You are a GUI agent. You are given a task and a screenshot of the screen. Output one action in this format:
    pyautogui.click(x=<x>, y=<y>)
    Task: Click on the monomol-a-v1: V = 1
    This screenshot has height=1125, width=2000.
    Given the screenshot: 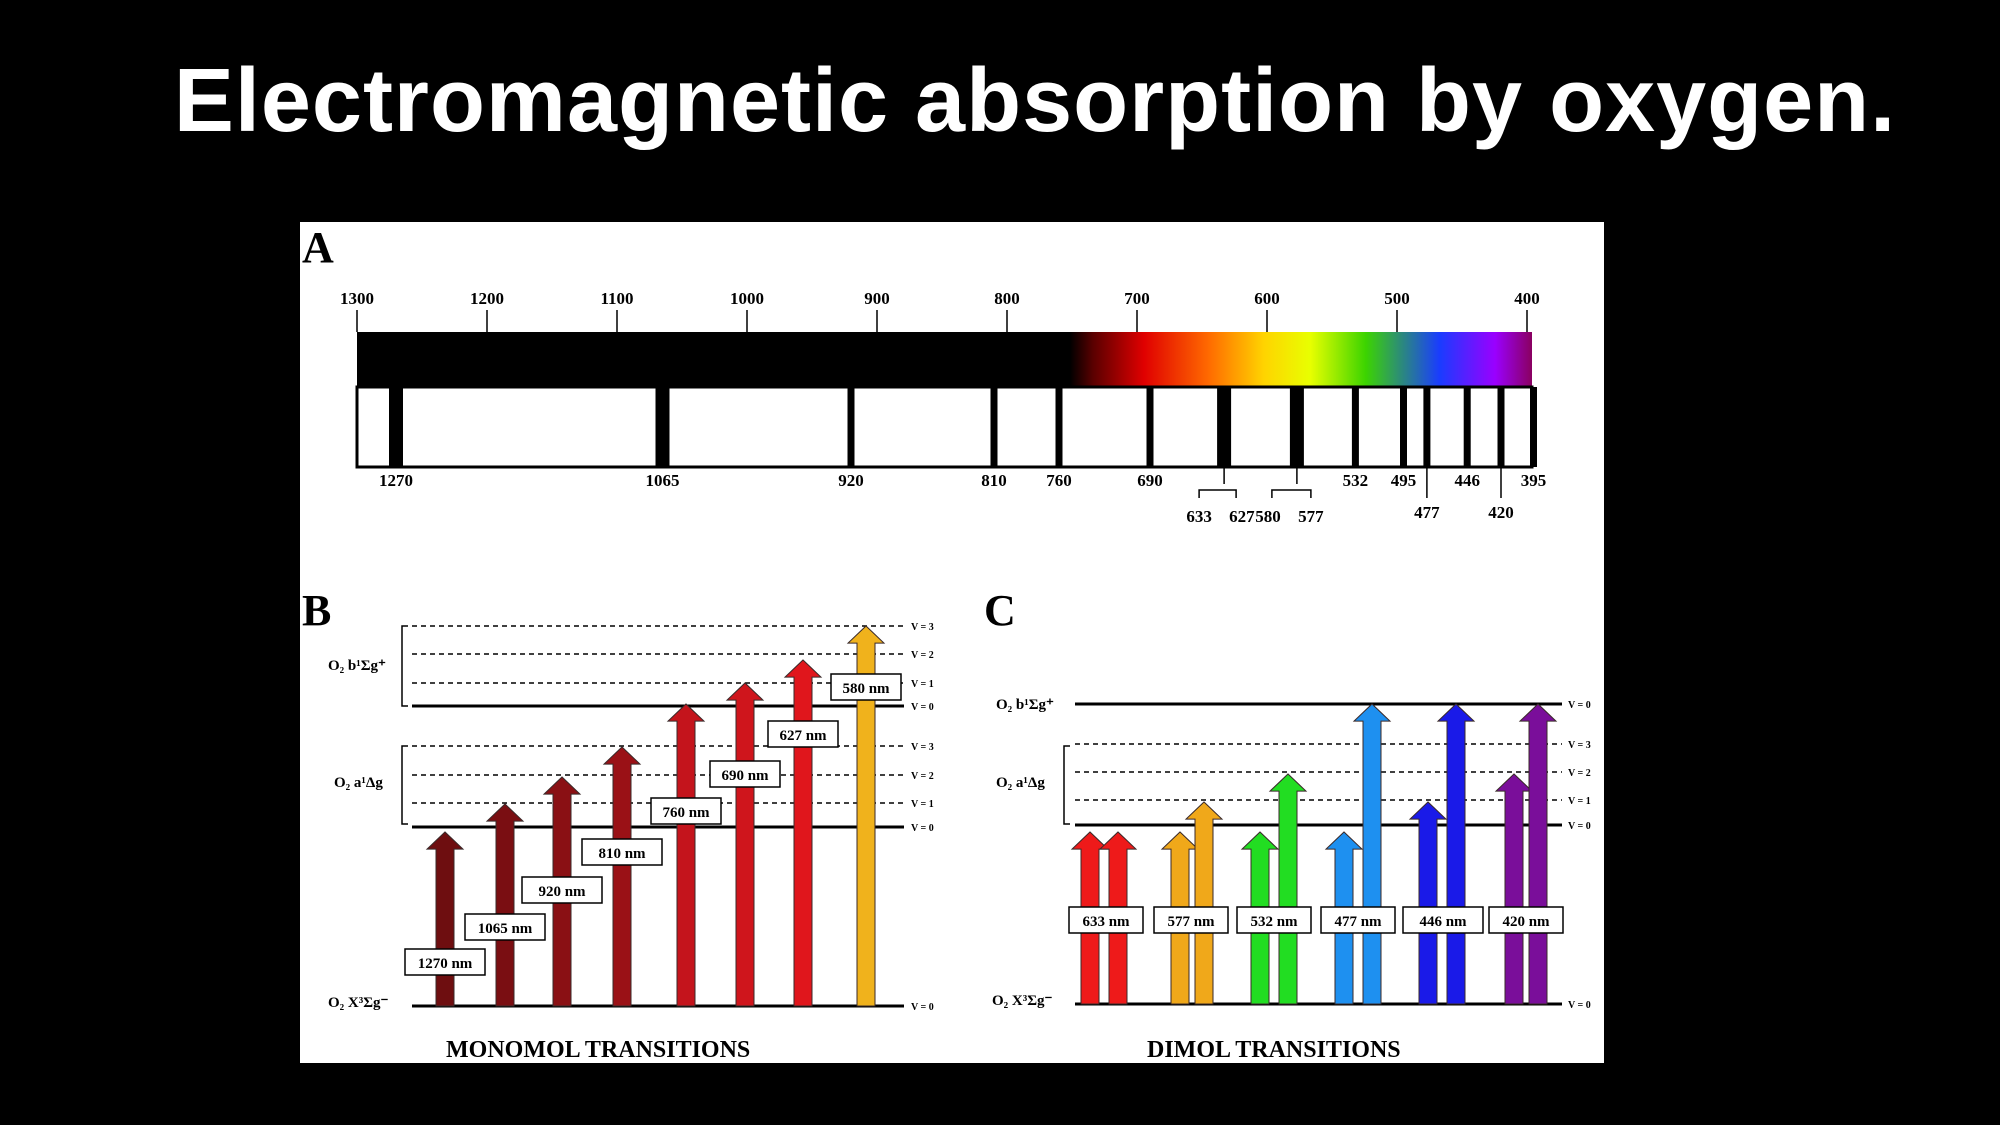 What is the action you would take?
    pyautogui.click(x=922, y=804)
    